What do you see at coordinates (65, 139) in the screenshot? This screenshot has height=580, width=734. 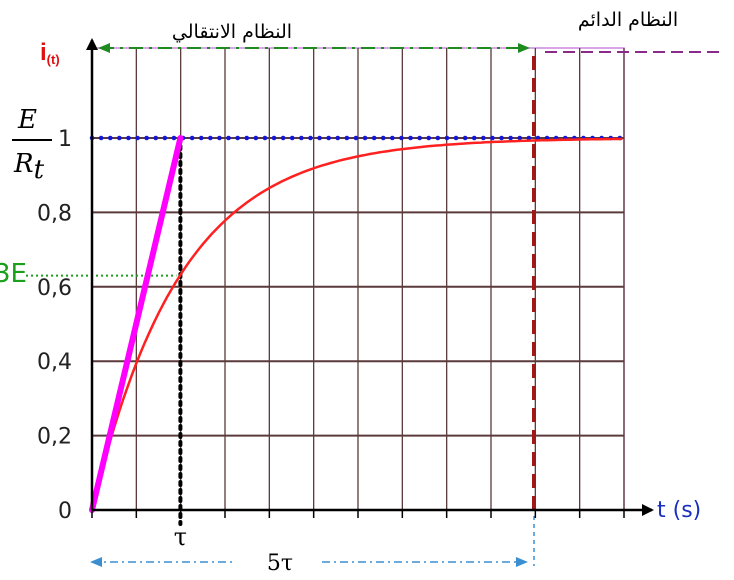 I see `y-tick-label: 1` at bounding box center [65, 139].